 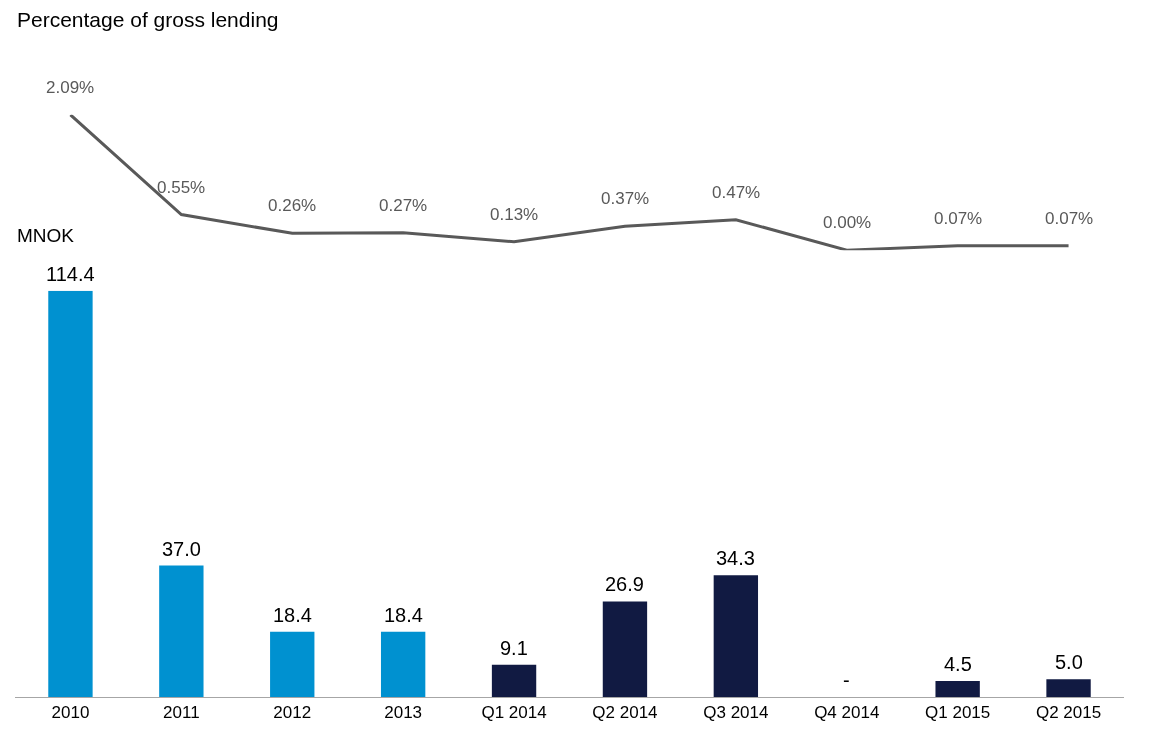 What do you see at coordinates (403, 713) in the screenshot?
I see `x-tick-label: 2013` at bounding box center [403, 713].